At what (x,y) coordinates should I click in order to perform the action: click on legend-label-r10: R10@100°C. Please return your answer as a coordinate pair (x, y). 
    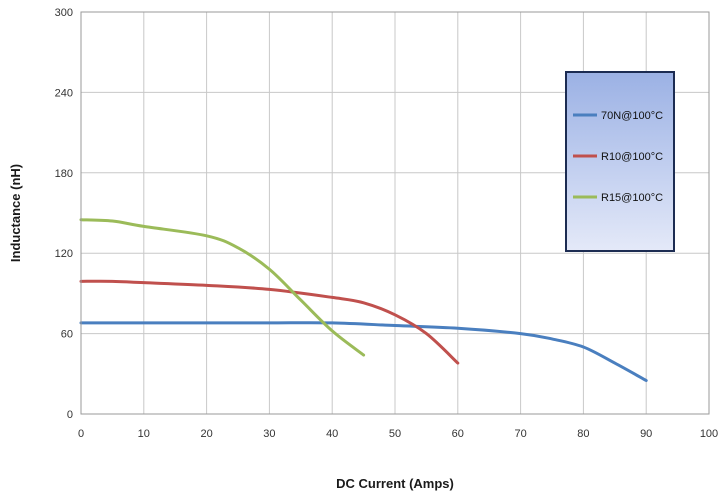
    Looking at the image, I should click on (632, 157).